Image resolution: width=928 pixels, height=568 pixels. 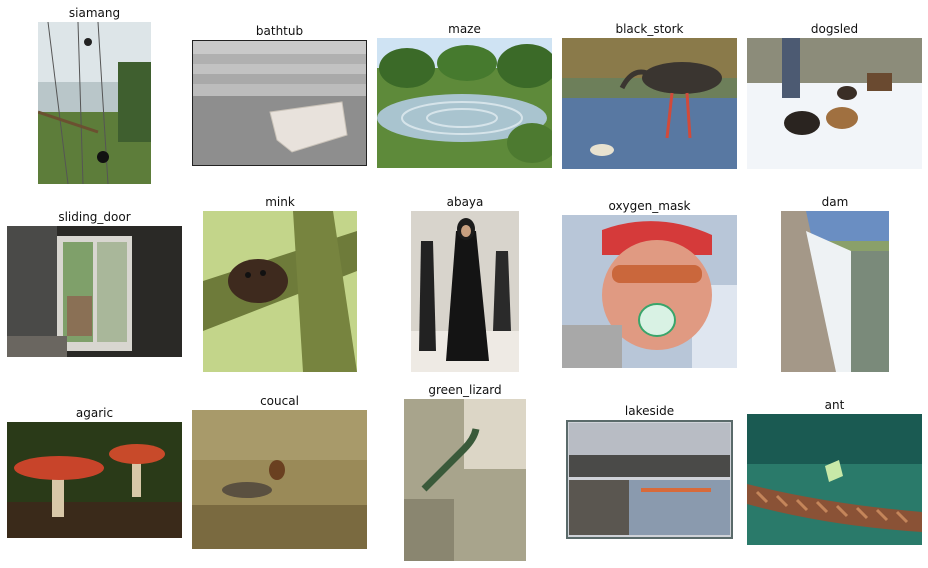 I want to click on image-sliding-door, so click(x=94, y=291).